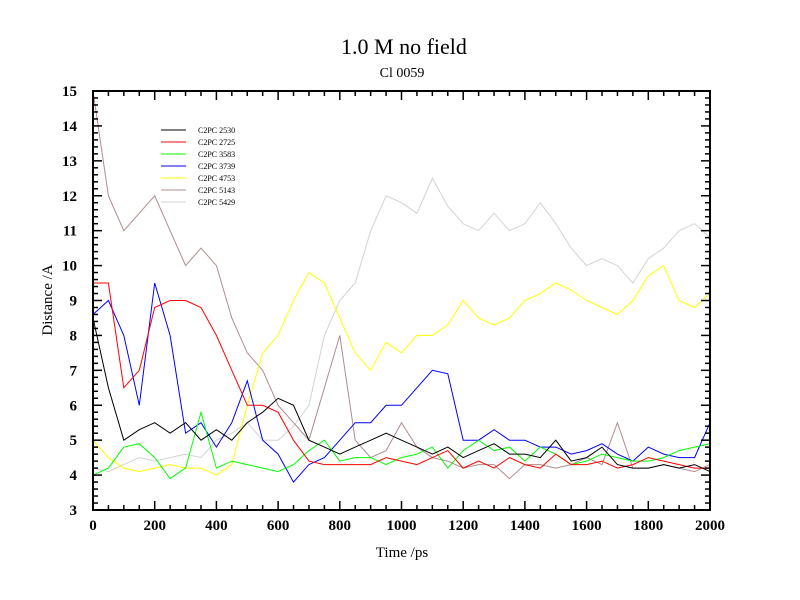  Describe the element at coordinates (69, 92) in the screenshot. I see `y-tick-label: 15` at that location.